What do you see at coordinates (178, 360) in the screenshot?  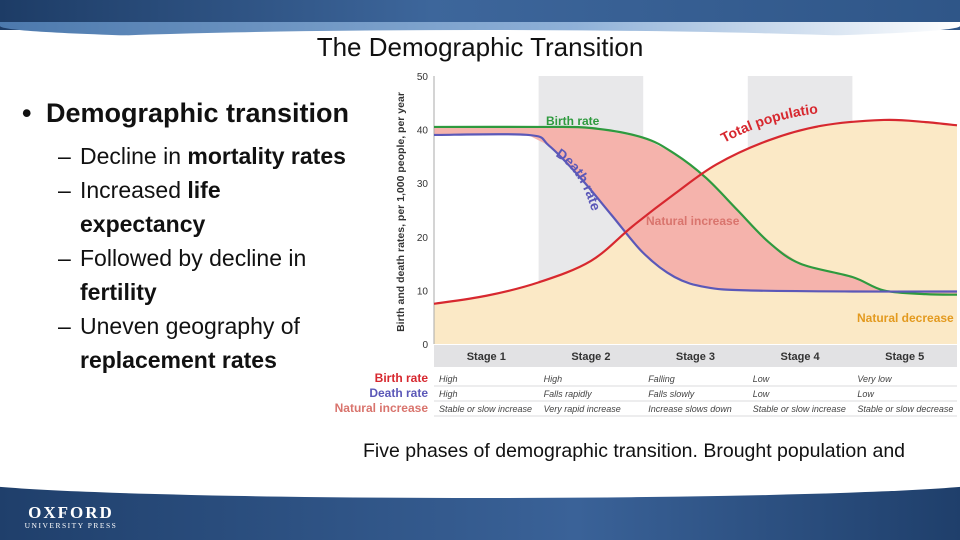 I see `sub-bullet-bold: replacement rates` at bounding box center [178, 360].